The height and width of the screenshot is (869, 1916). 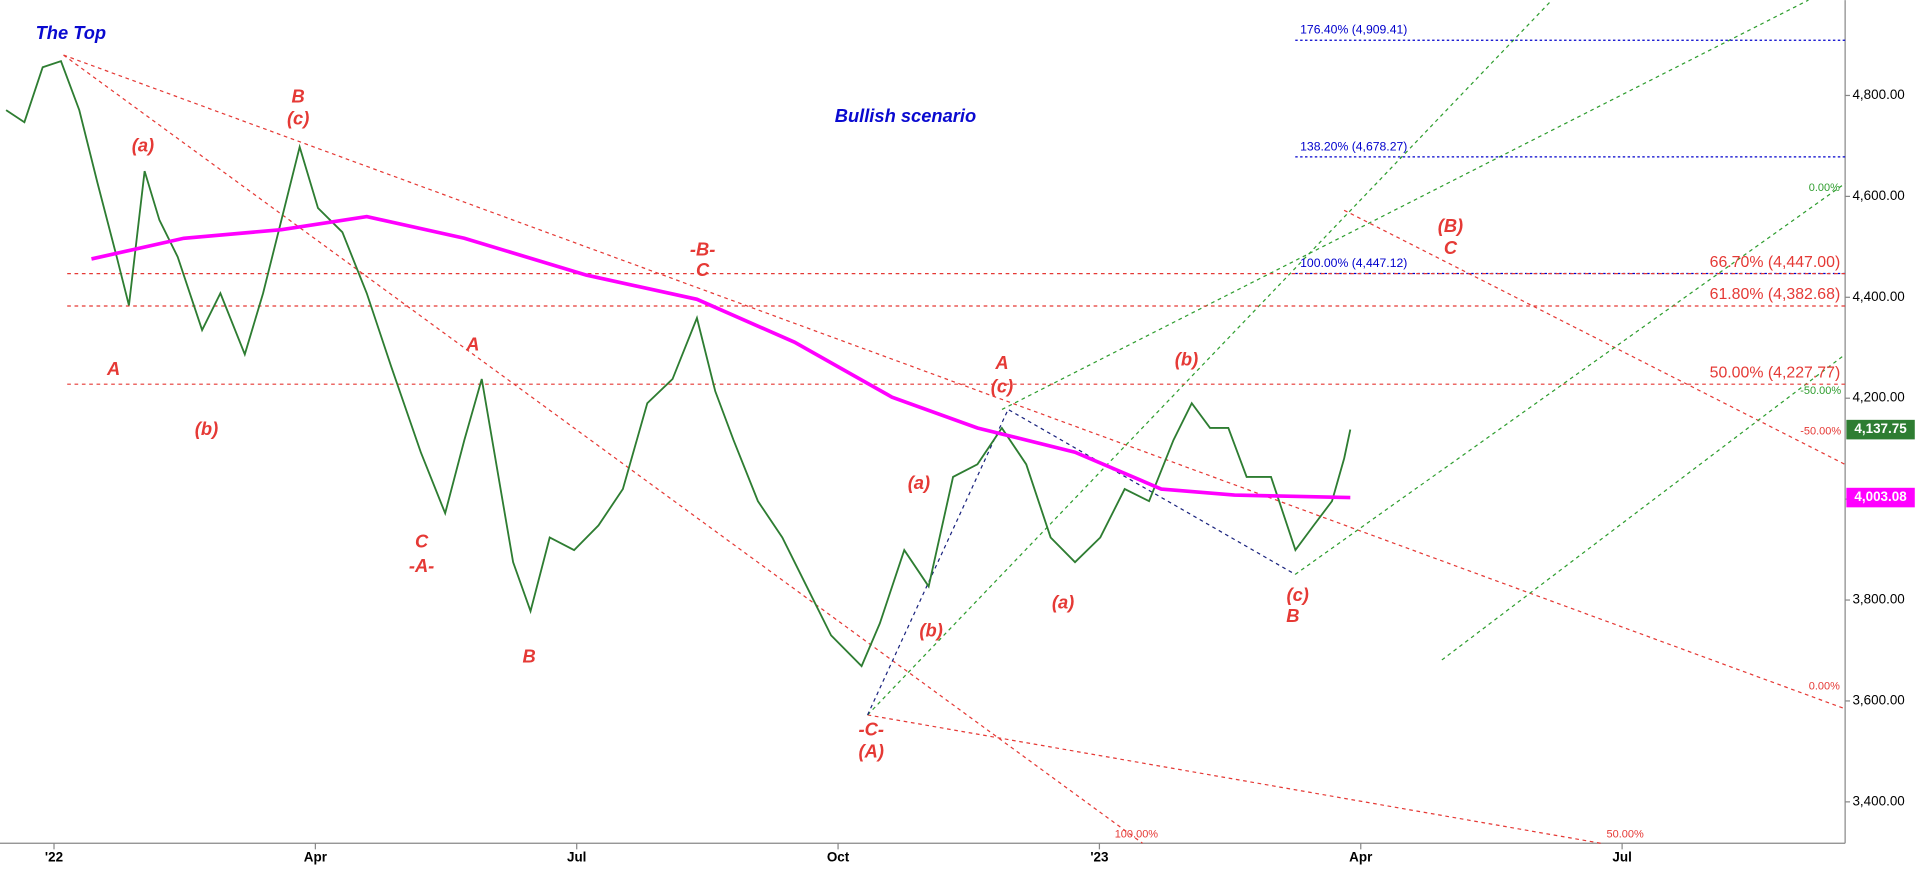 What do you see at coordinates (1353, 146) in the screenshot?
I see `fib-label: 138.20% (4,678.27)` at bounding box center [1353, 146].